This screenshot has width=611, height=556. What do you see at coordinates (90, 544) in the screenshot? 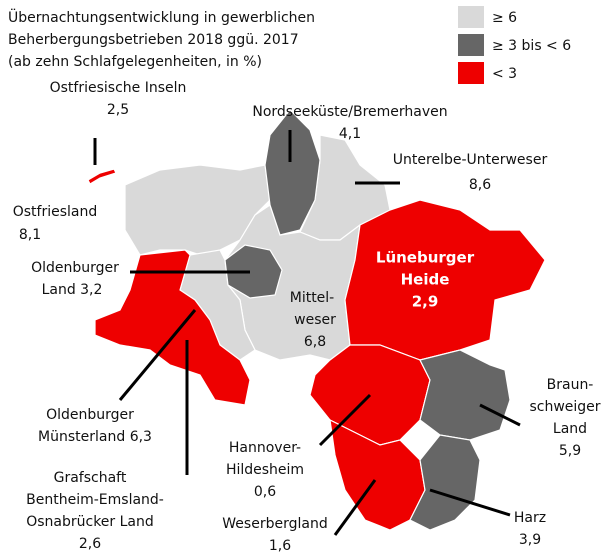
I see `region-value: 2,6` at bounding box center [90, 544].